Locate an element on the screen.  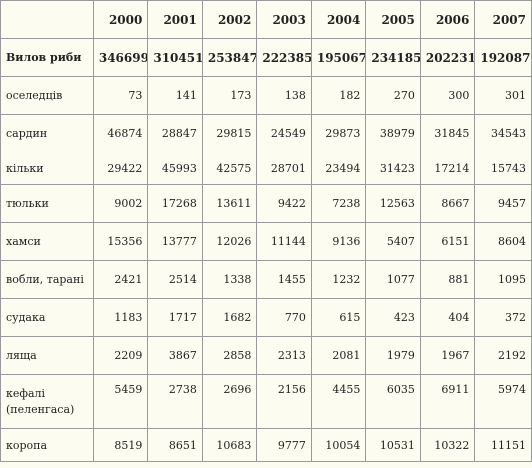
table-cell: 2514 is located at coordinates (175, 280).